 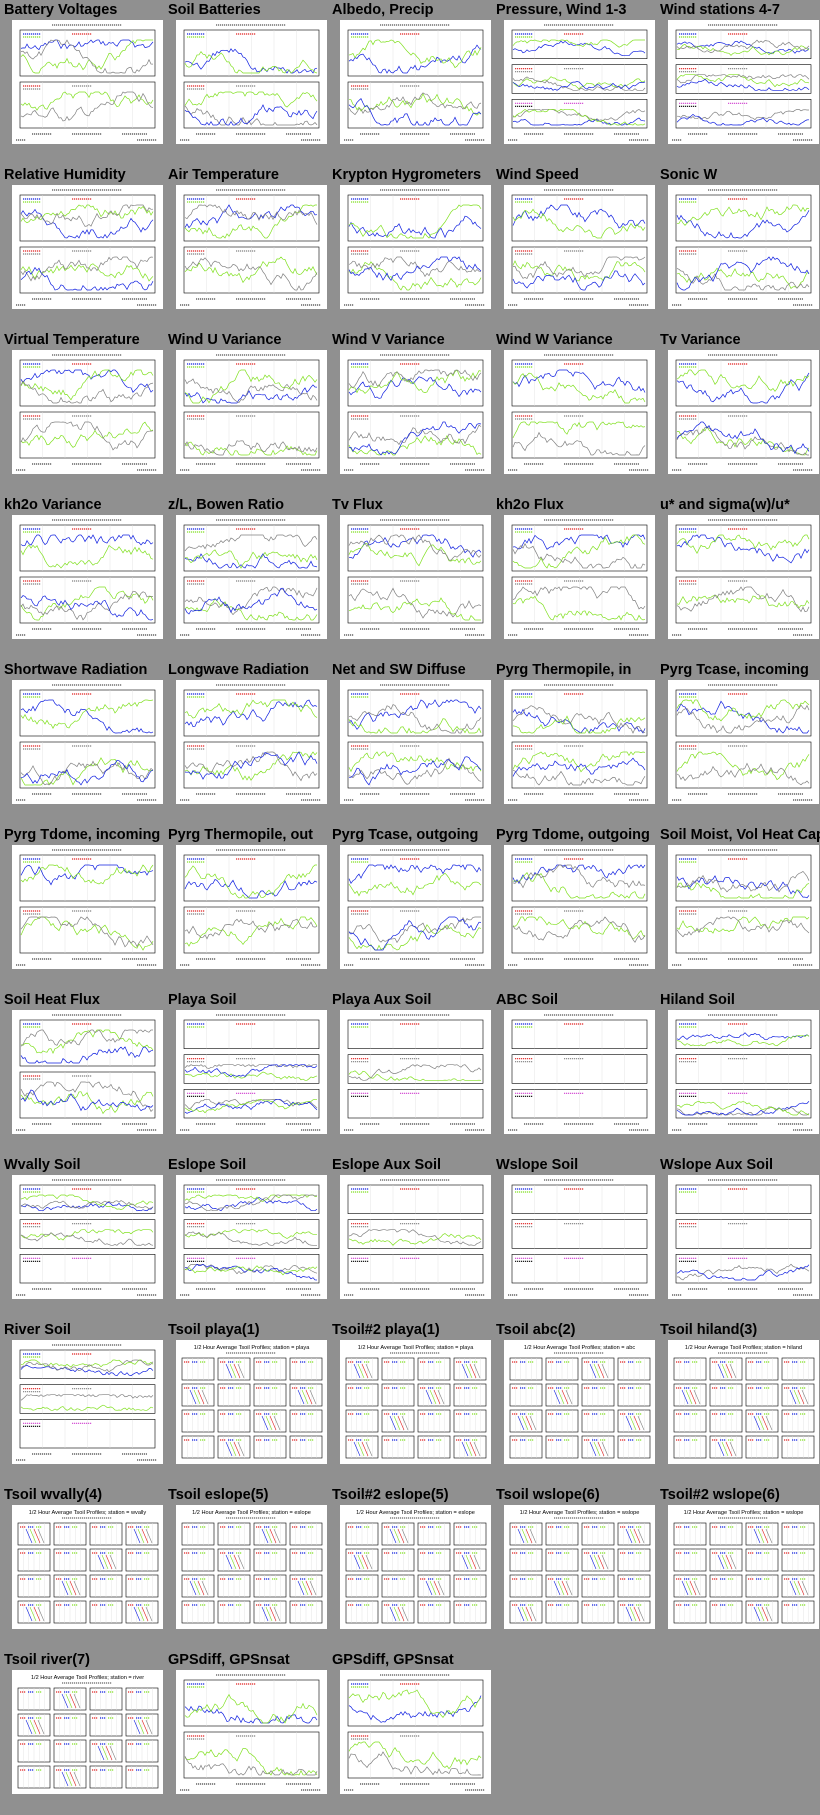 I want to click on thumbnail-title: Pyrg Tdome, incoming, so click(x=82, y=835).